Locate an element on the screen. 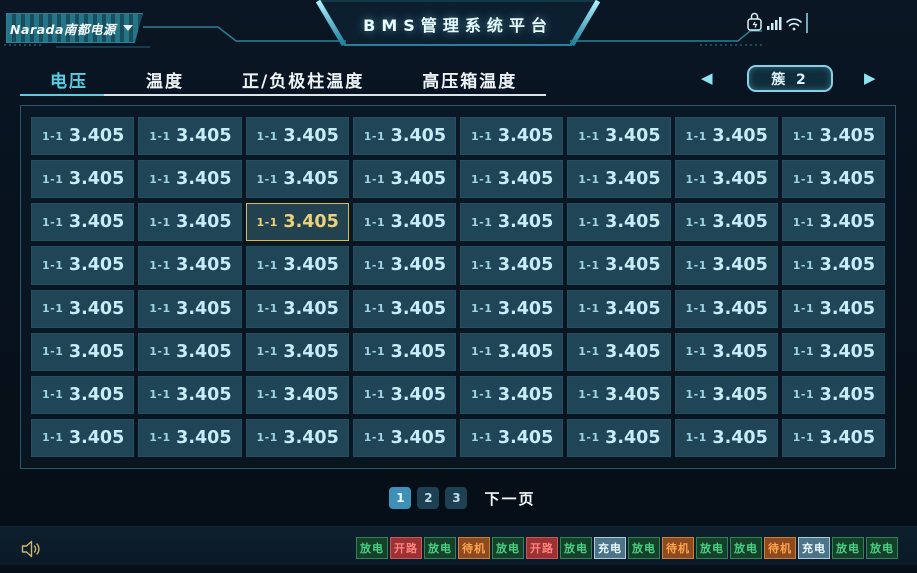 The width and height of the screenshot is (917, 573). cell-2-1: 1-1 3.405 is located at coordinates (83, 179).